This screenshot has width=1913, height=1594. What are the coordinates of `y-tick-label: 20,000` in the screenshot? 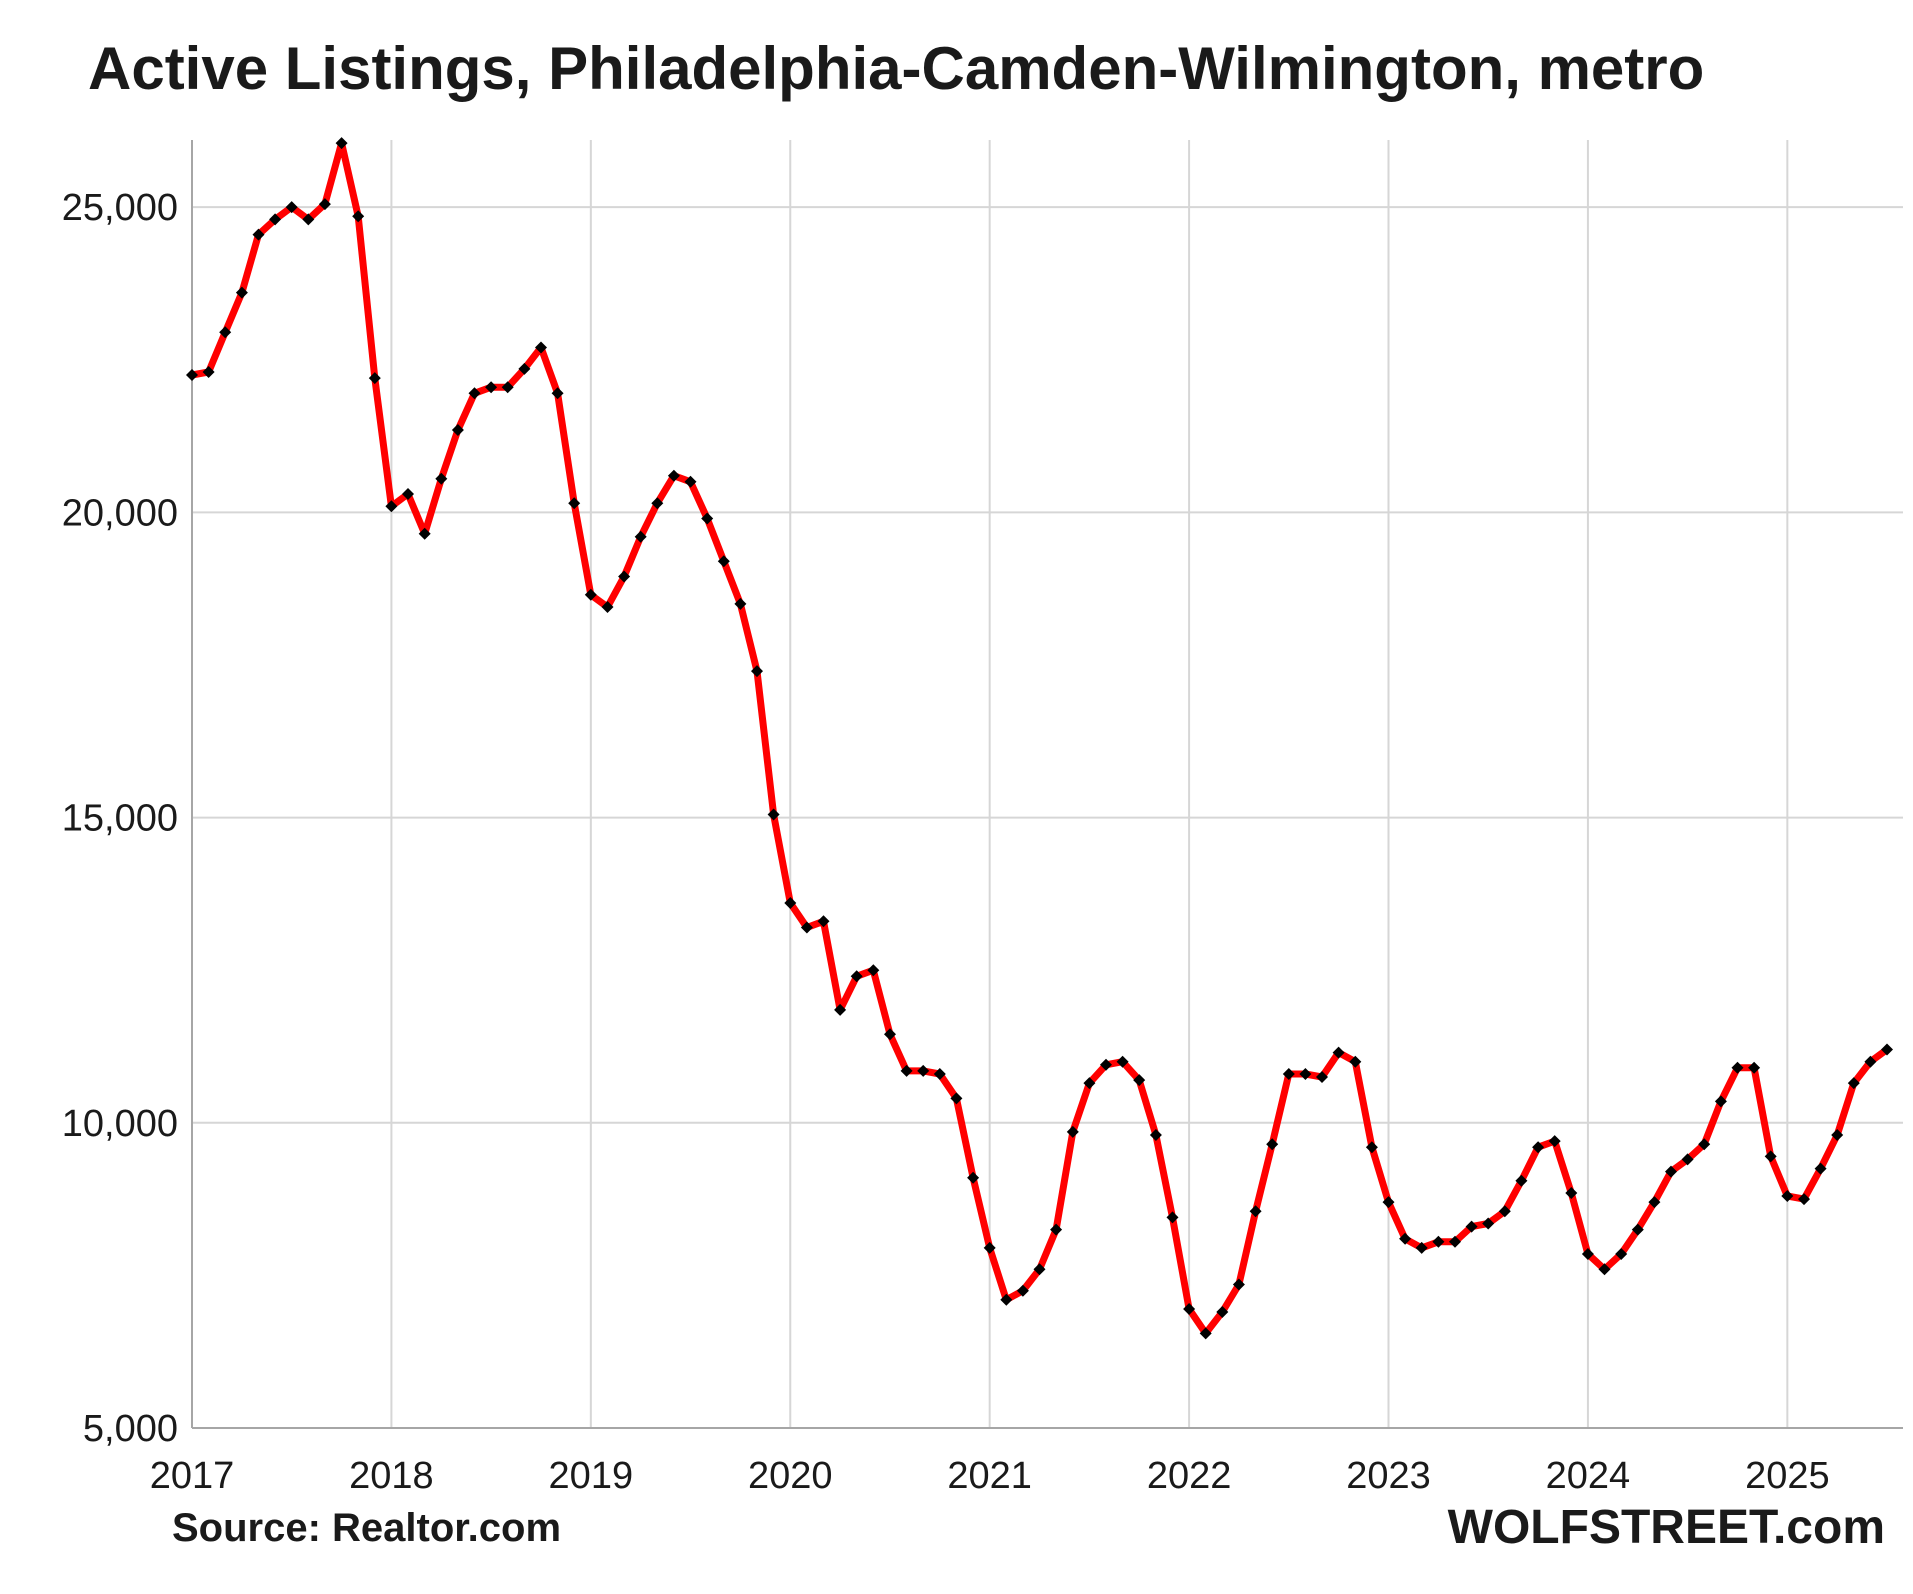 It's located at (120, 513).